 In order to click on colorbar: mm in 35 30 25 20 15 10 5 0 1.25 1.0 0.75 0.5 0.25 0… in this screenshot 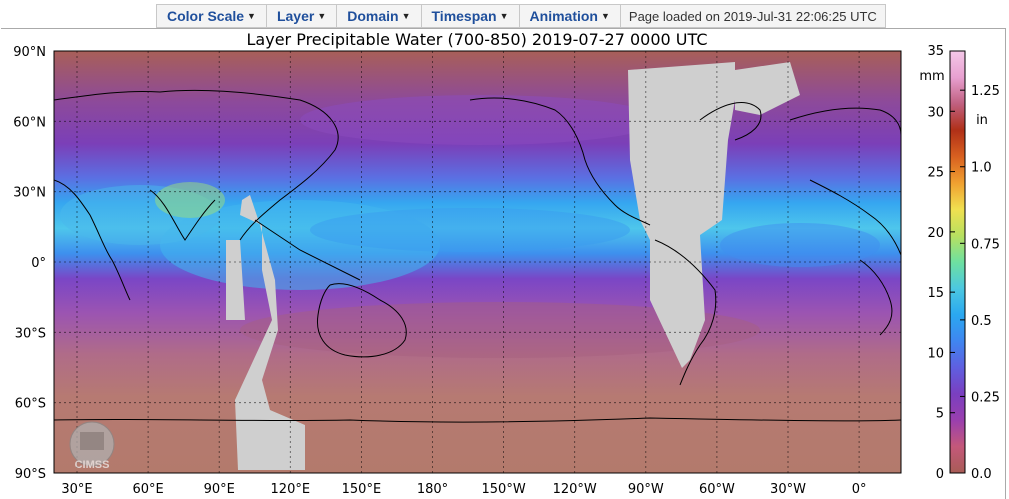, I will do `click(959, 263)`.